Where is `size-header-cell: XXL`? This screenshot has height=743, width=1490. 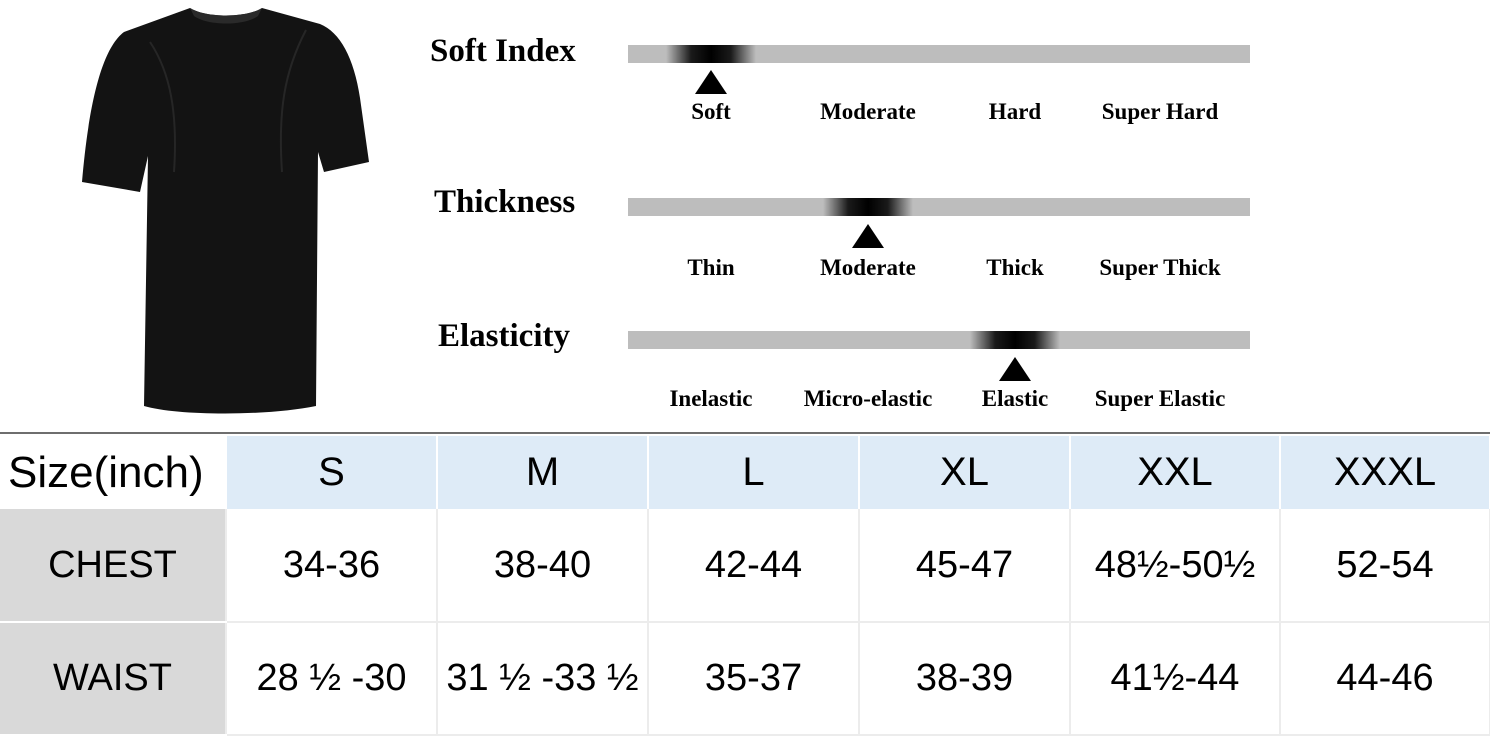 size-header-cell: XXL is located at coordinates (1175, 472).